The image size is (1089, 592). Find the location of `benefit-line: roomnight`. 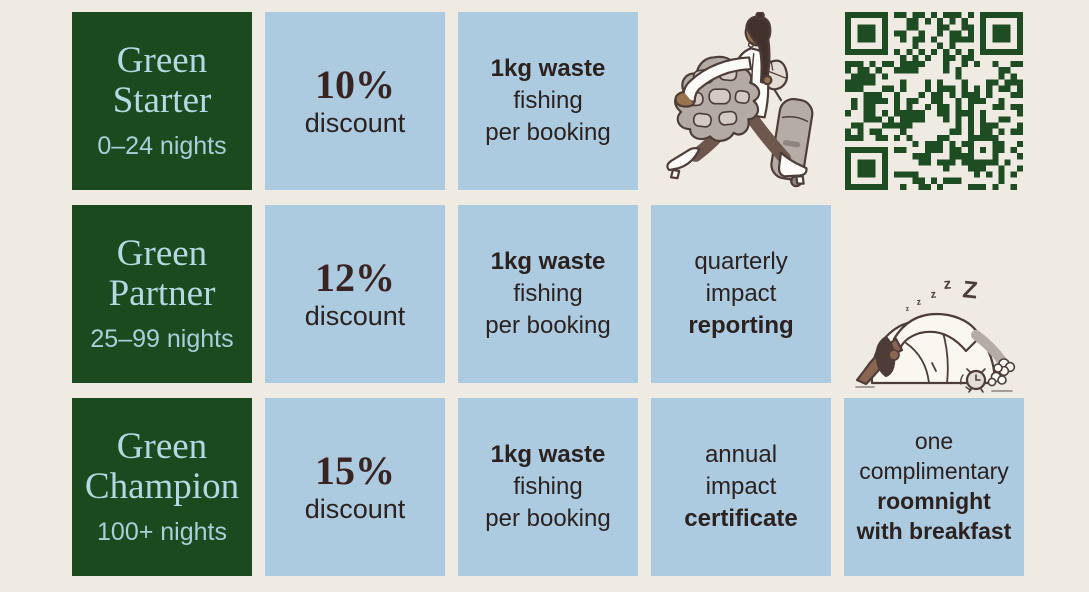

benefit-line: roomnight is located at coordinates (934, 501).